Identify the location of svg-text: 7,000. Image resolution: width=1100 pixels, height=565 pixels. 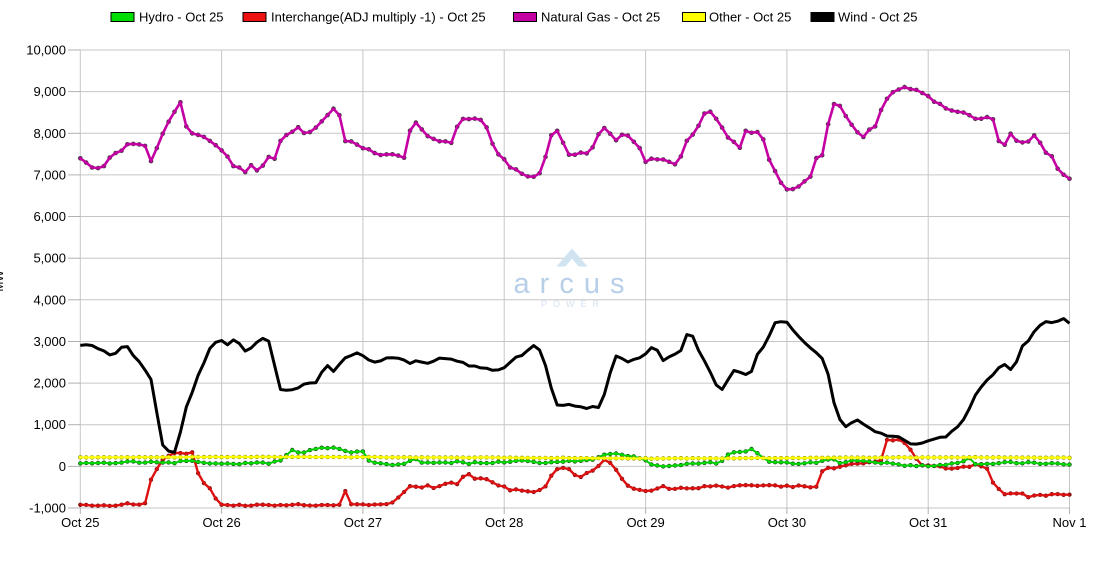
(49, 174).